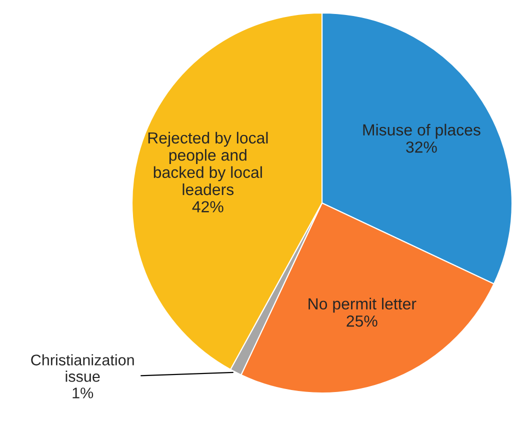 Image resolution: width=523 pixels, height=435 pixels. I want to click on slice-label: No permit letter, so click(362, 305).